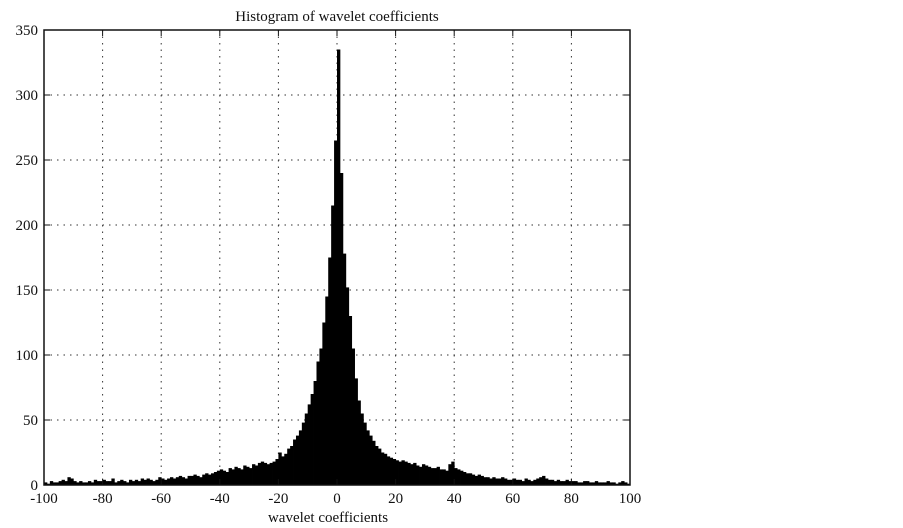 The height and width of the screenshot is (528, 903). What do you see at coordinates (35, 486) in the screenshot?
I see `y-tick-label: 0` at bounding box center [35, 486].